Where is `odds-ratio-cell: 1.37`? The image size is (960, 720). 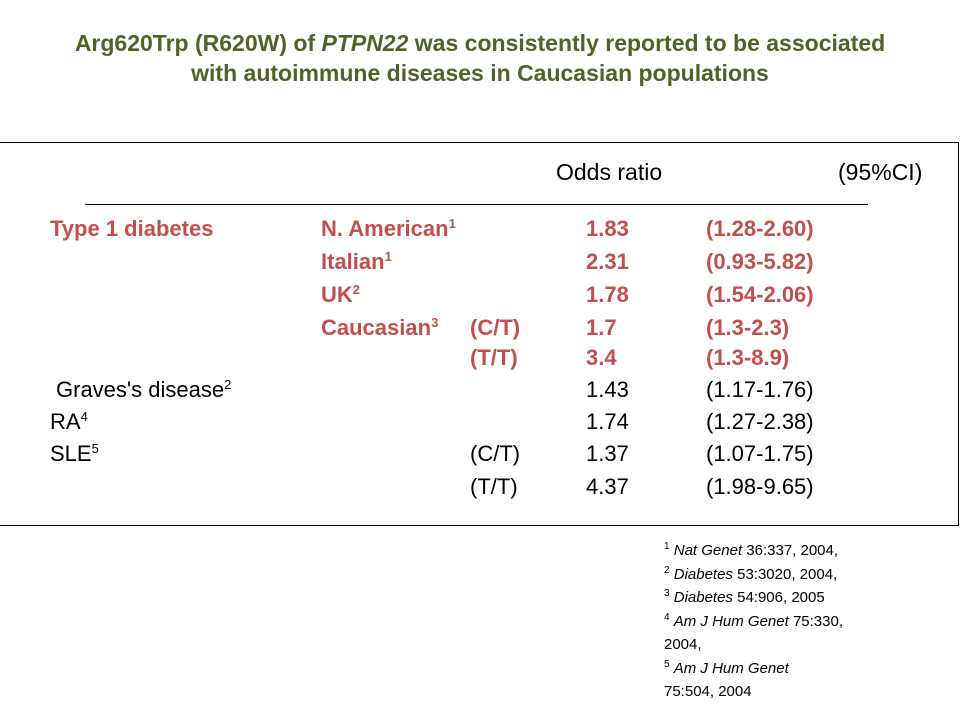
odds-ratio-cell: 1.37 is located at coordinates (607, 454).